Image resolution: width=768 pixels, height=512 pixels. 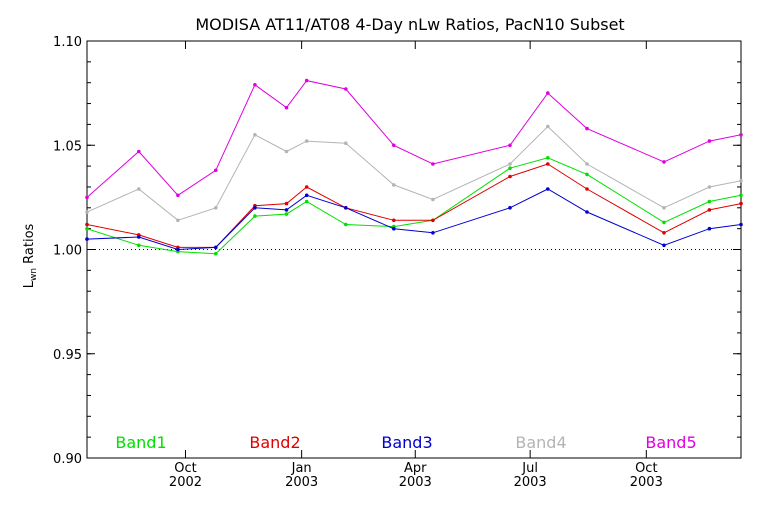 What do you see at coordinates (406, 442) in the screenshot?
I see `legend-entry-band3: Band3` at bounding box center [406, 442].